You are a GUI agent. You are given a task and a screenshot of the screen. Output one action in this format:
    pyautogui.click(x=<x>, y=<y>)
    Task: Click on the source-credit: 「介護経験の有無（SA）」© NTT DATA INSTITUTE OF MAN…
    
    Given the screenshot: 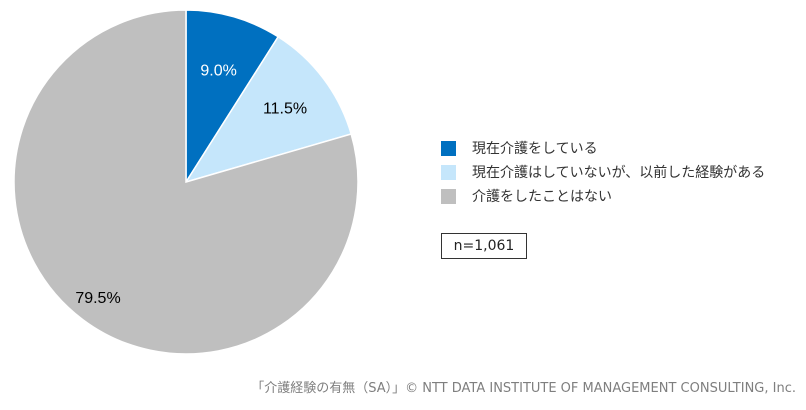 What is the action you would take?
    pyautogui.click(x=523, y=388)
    